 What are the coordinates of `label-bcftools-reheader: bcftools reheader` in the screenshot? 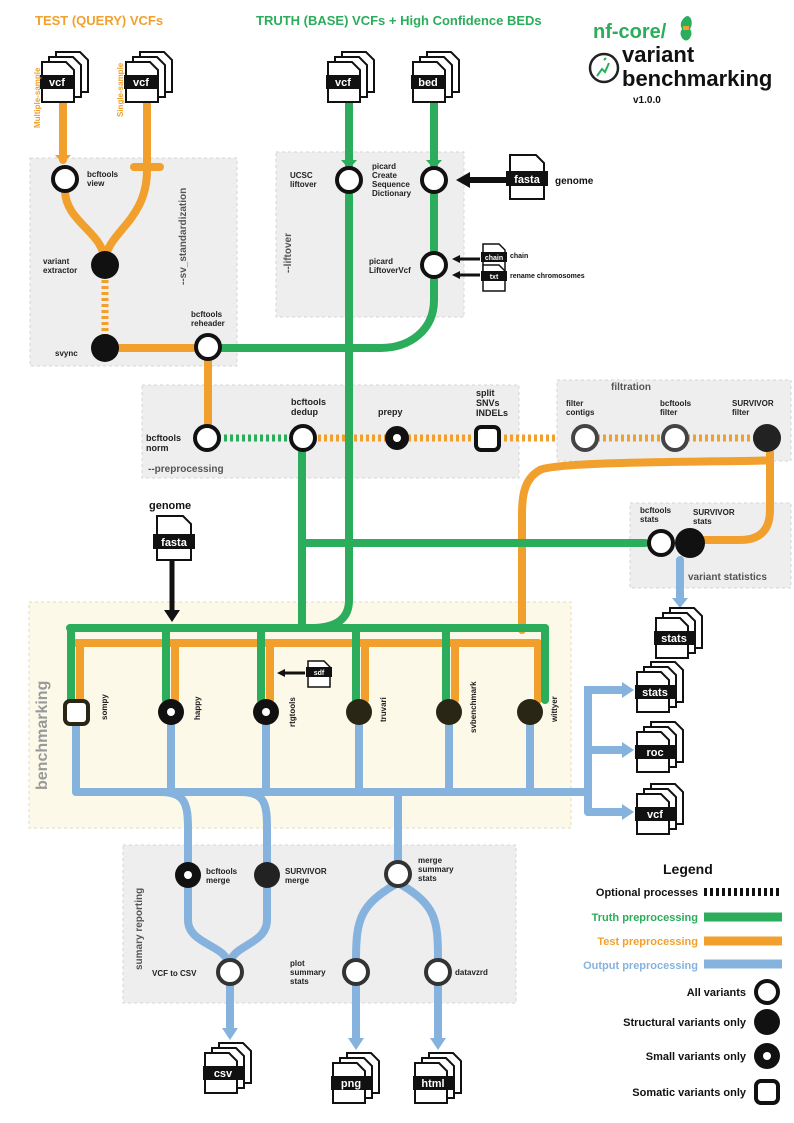 It's located at (208, 319).